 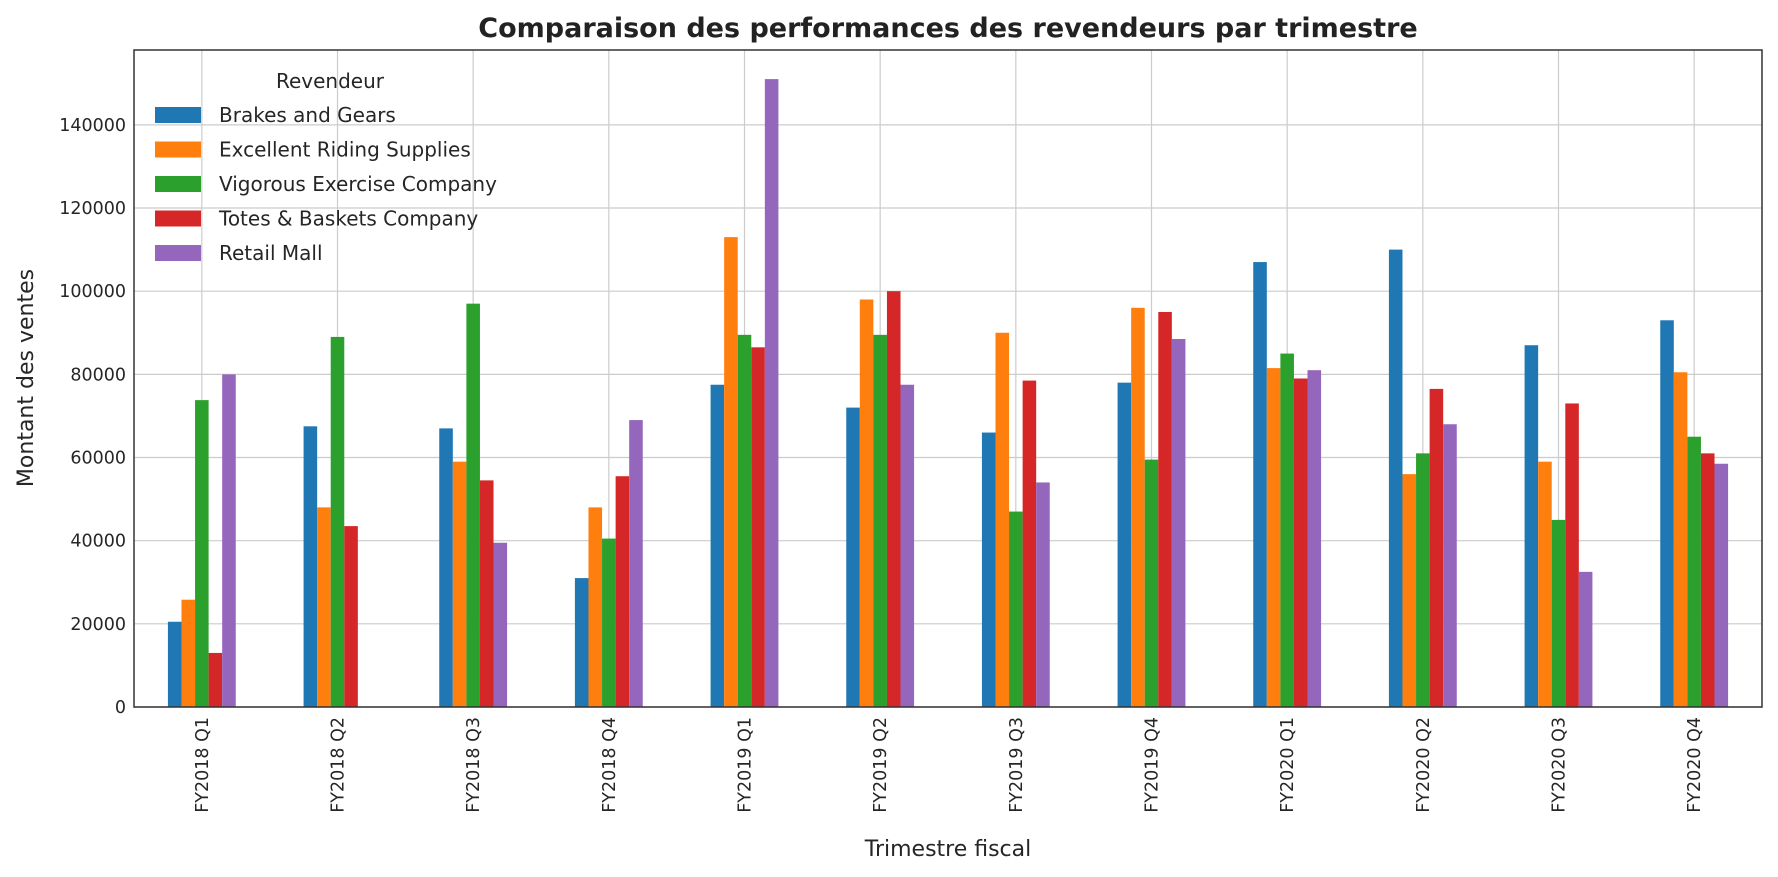 What do you see at coordinates (1288, 765) in the screenshot?
I see `x-tick-label: FY2020 Q1` at bounding box center [1288, 765].